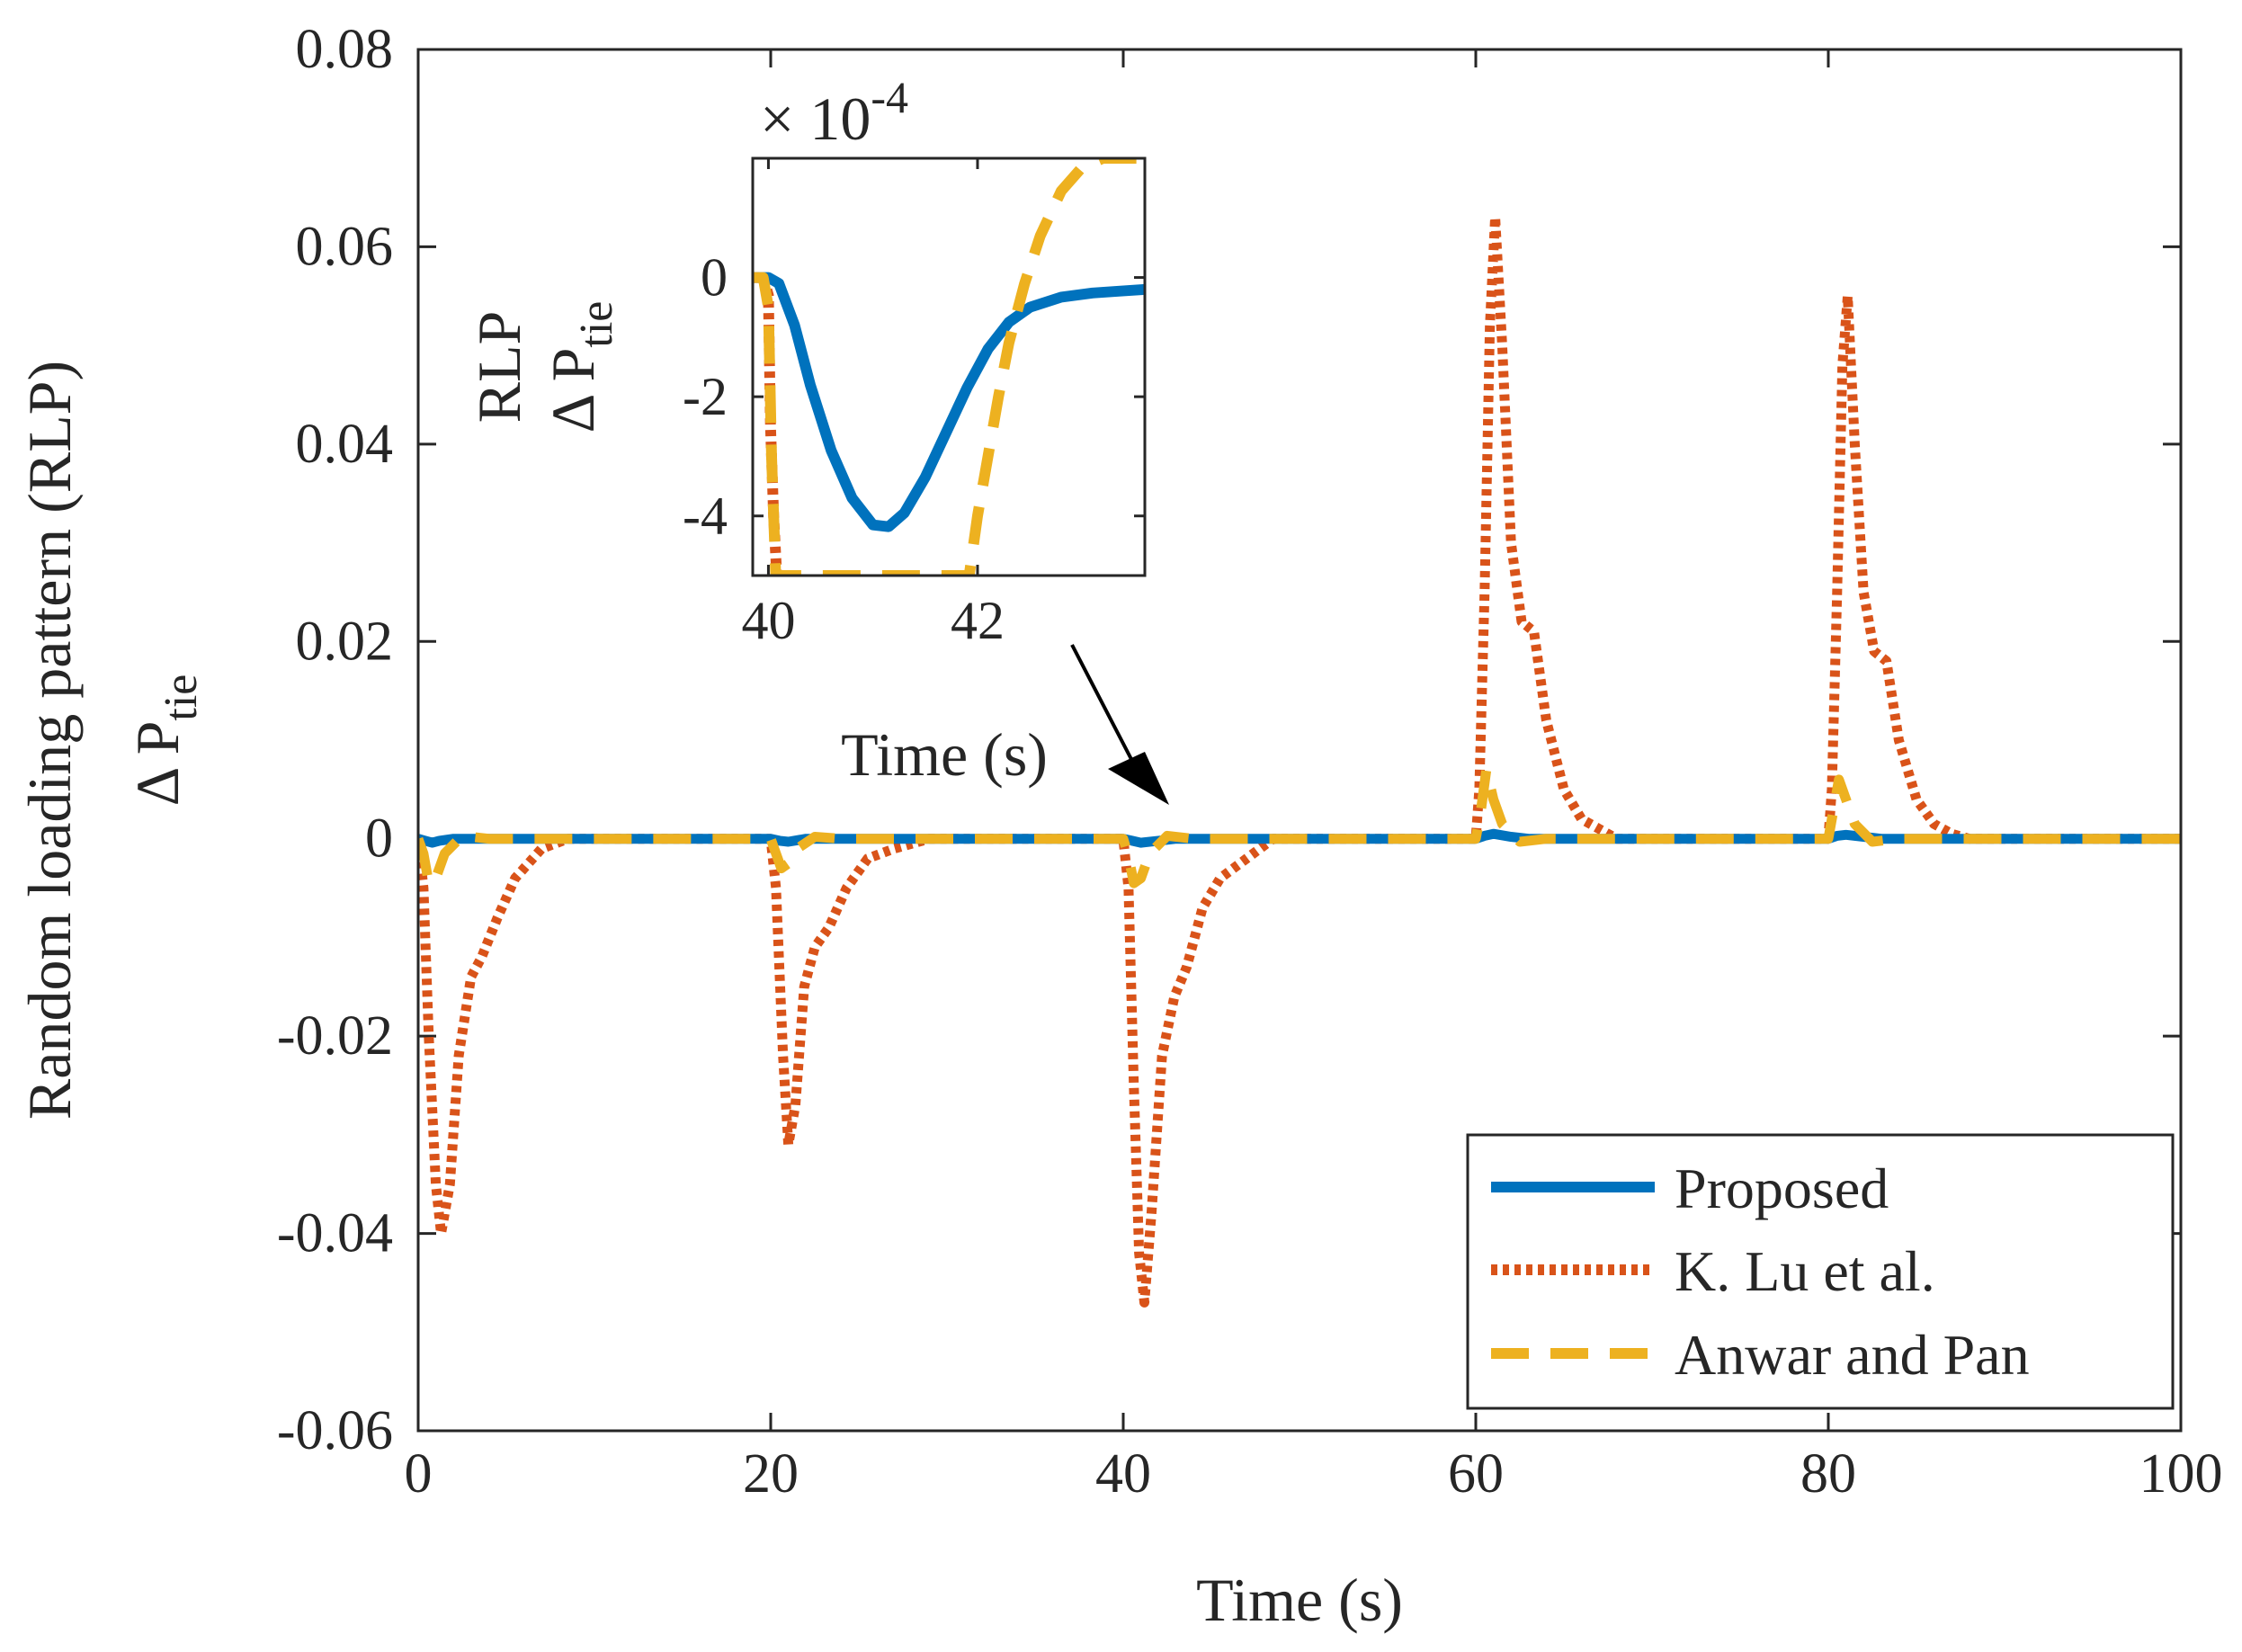 This screenshot has height=1652, width=2242. Describe the element at coordinates (705, 516) in the screenshot. I see `inset-y-tick-label: -4` at that location.